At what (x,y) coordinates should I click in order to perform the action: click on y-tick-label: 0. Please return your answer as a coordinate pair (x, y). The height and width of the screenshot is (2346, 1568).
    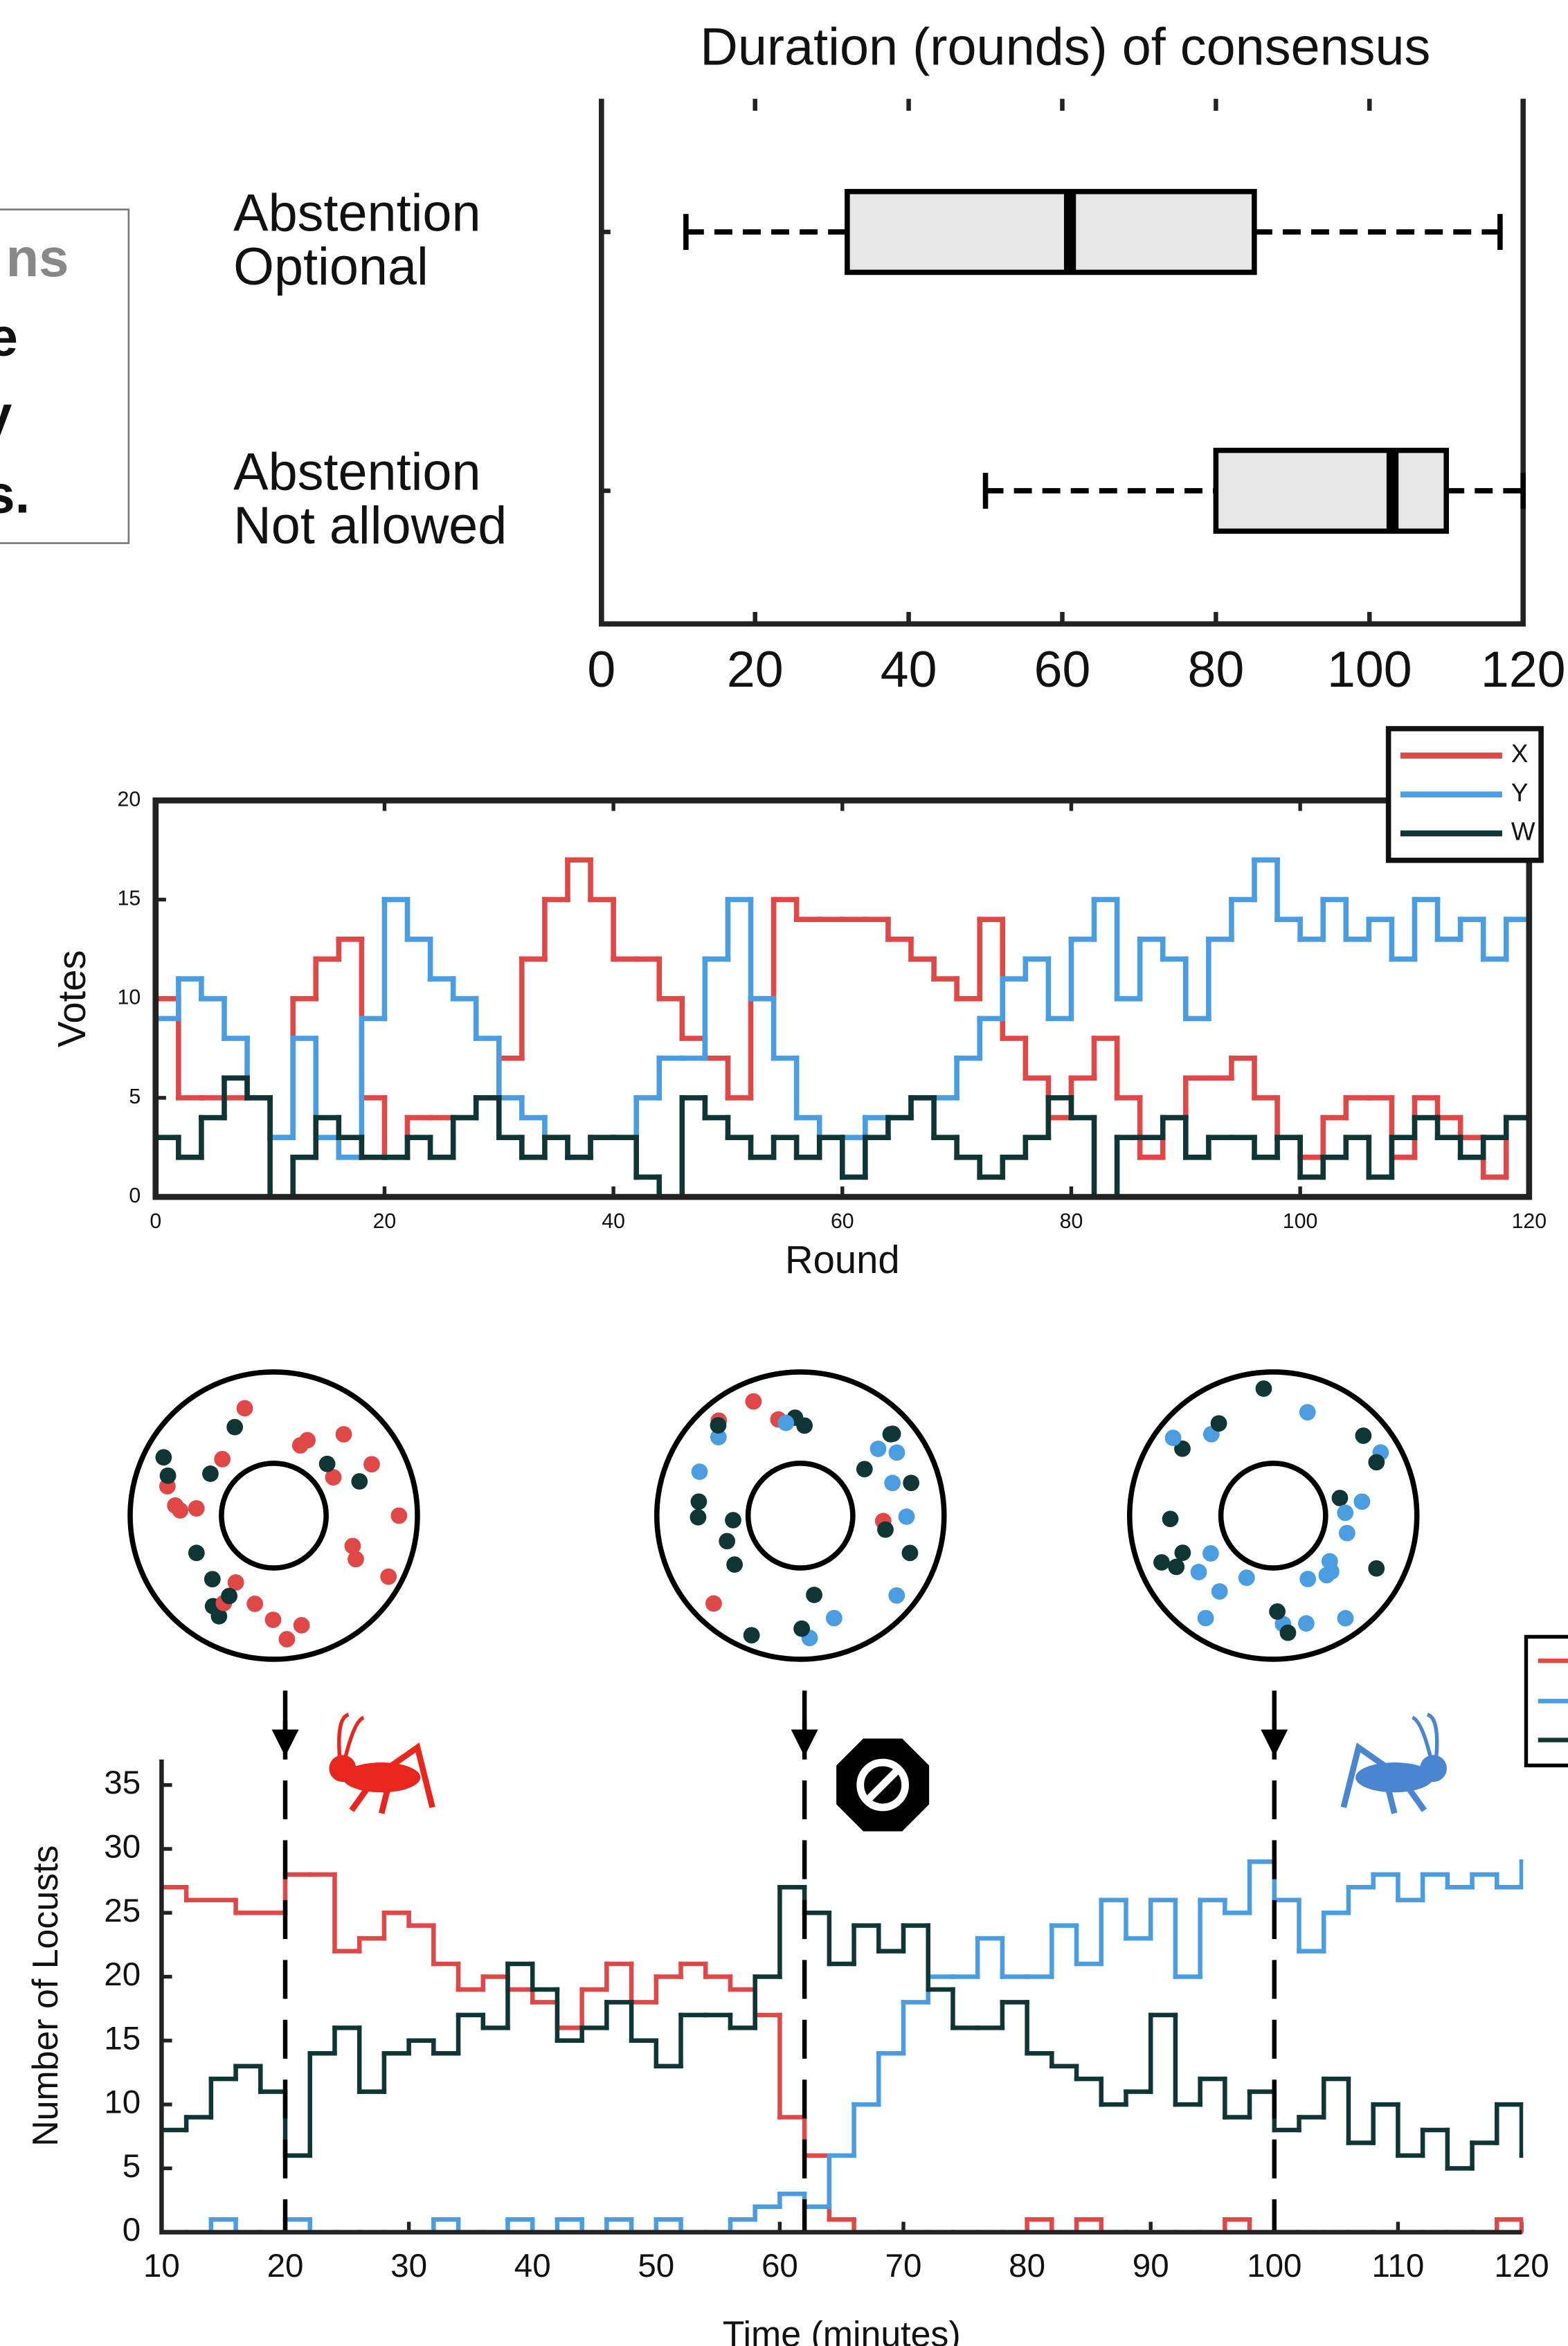
    Looking at the image, I should click on (135, 1195).